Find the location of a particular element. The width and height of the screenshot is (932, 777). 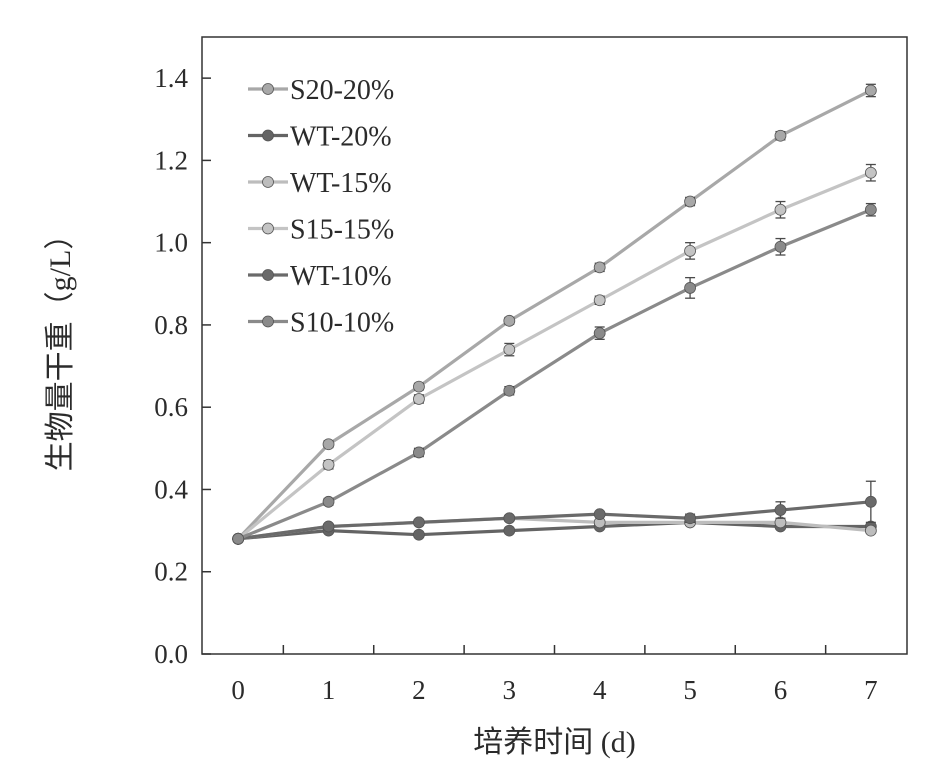

legend-label: WT-10% is located at coordinates (341, 276).